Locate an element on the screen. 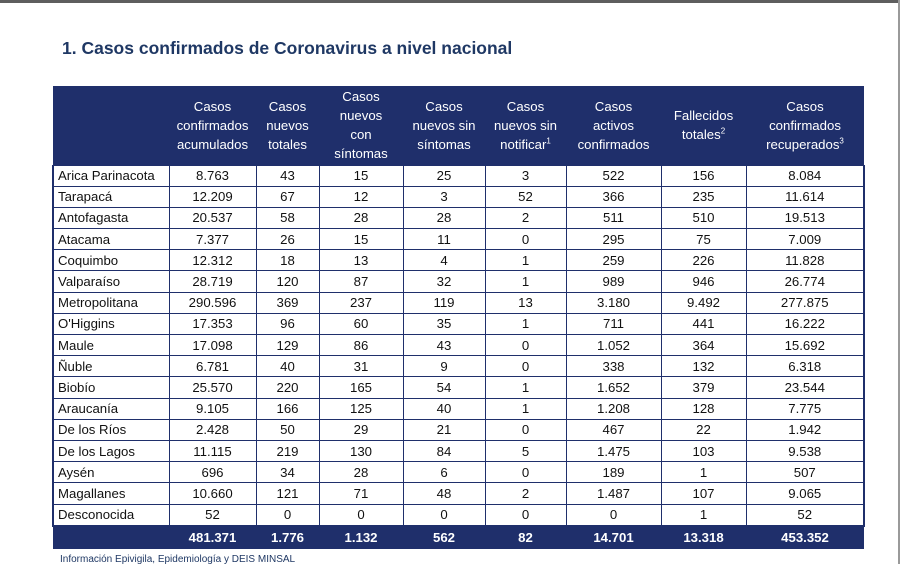 The width and height of the screenshot is (900, 565). value-cell: 84 is located at coordinates (444, 451).